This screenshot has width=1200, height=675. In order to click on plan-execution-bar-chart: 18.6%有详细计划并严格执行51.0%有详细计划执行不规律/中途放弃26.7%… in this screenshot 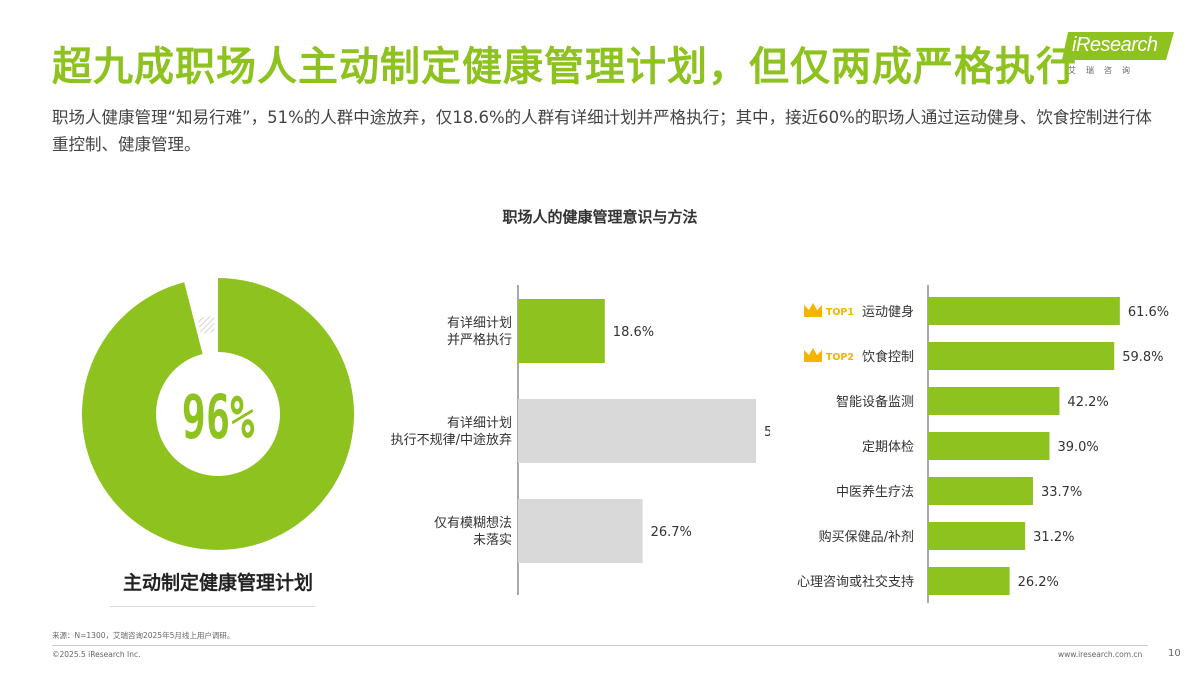, I will do `click(580, 440)`.